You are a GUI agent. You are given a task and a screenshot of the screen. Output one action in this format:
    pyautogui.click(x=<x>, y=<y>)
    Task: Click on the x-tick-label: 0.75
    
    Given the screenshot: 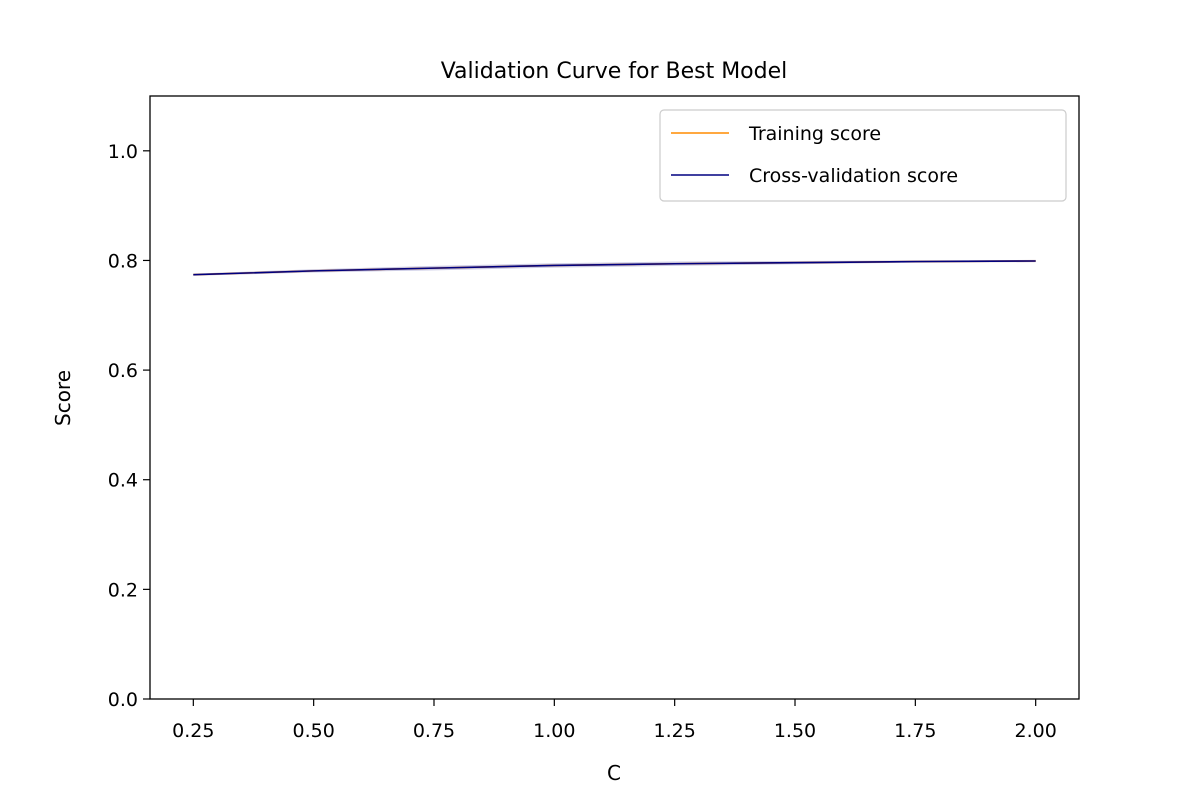 What is the action you would take?
    pyautogui.click(x=434, y=731)
    